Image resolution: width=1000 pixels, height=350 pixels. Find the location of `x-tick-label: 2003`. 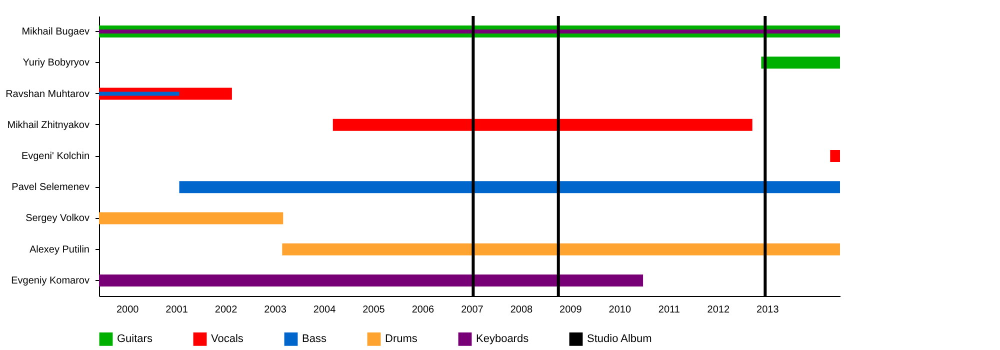

x-tick-label: 2003 is located at coordinates (275, 310).